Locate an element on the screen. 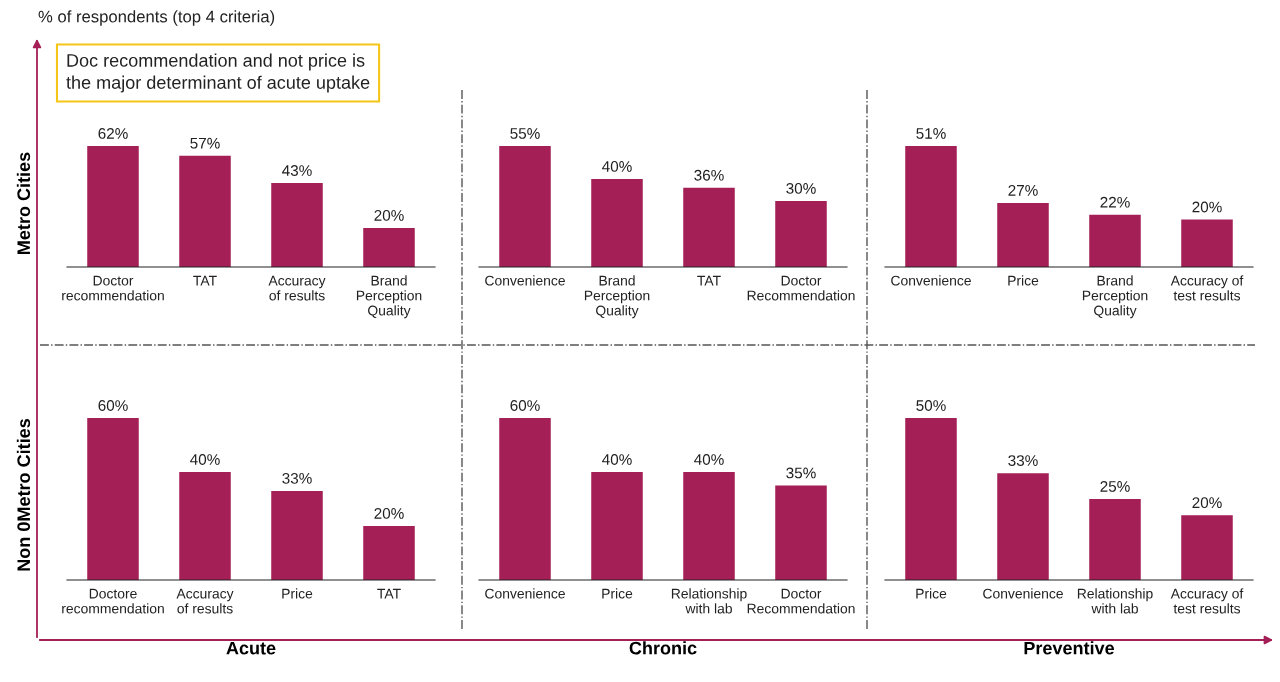 Image resolution: width=1280 pixels, height=682 pixels. data-label: 55% is located at coordinates (525, 133).